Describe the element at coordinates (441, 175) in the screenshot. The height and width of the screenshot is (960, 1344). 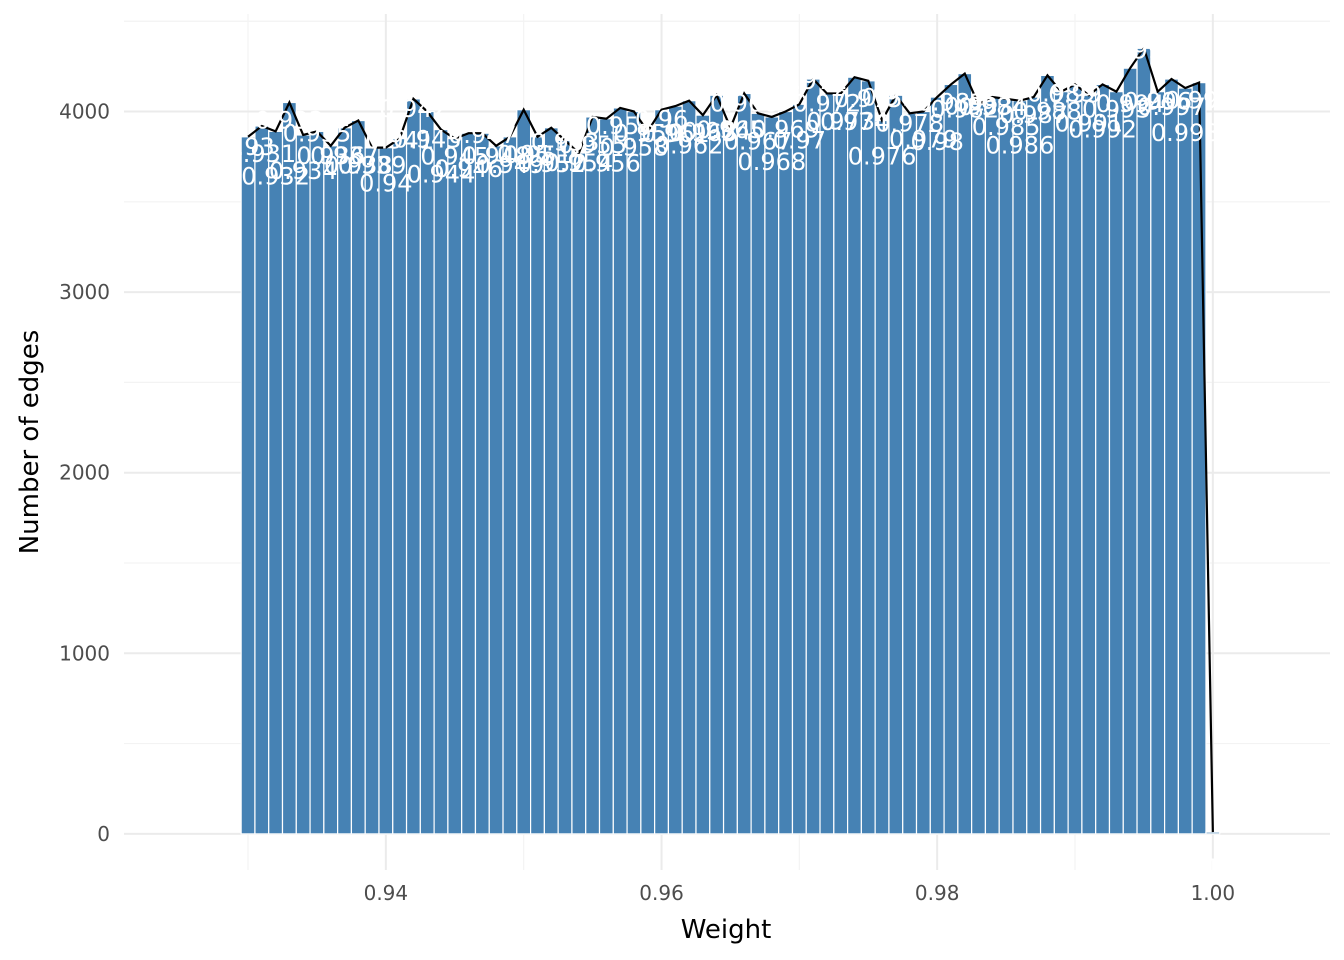
I see `bar-label: 0.944` at that location.